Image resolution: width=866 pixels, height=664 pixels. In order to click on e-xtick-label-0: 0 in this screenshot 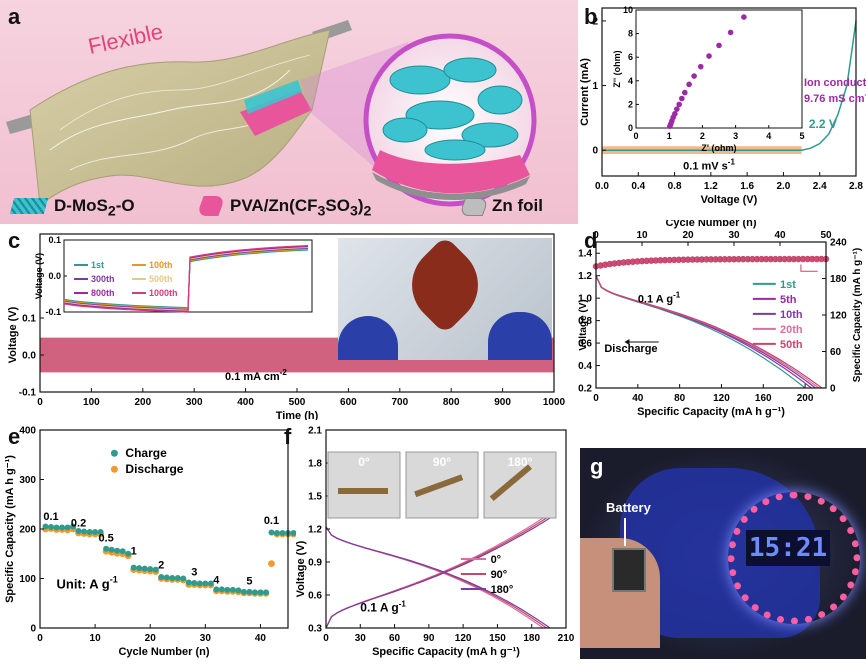, I will do `click(40, 638)`.